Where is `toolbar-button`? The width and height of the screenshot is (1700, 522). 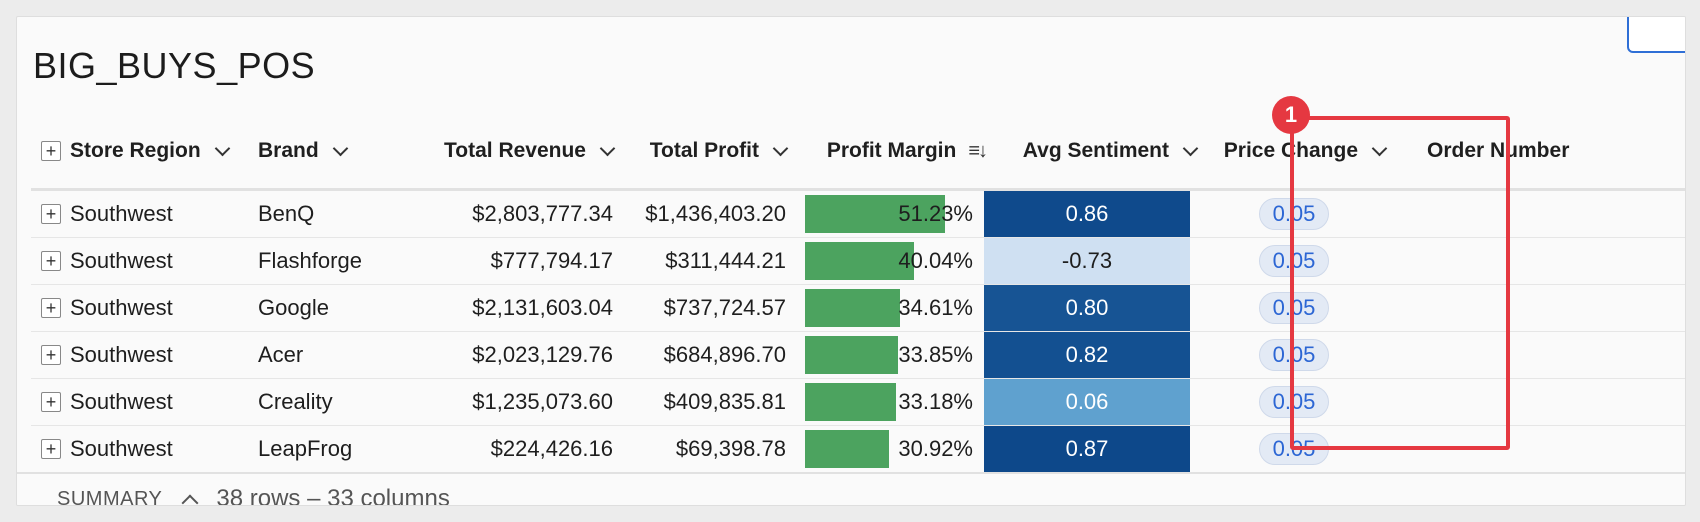
toolbar-button is located at coordinates (1656, 35).